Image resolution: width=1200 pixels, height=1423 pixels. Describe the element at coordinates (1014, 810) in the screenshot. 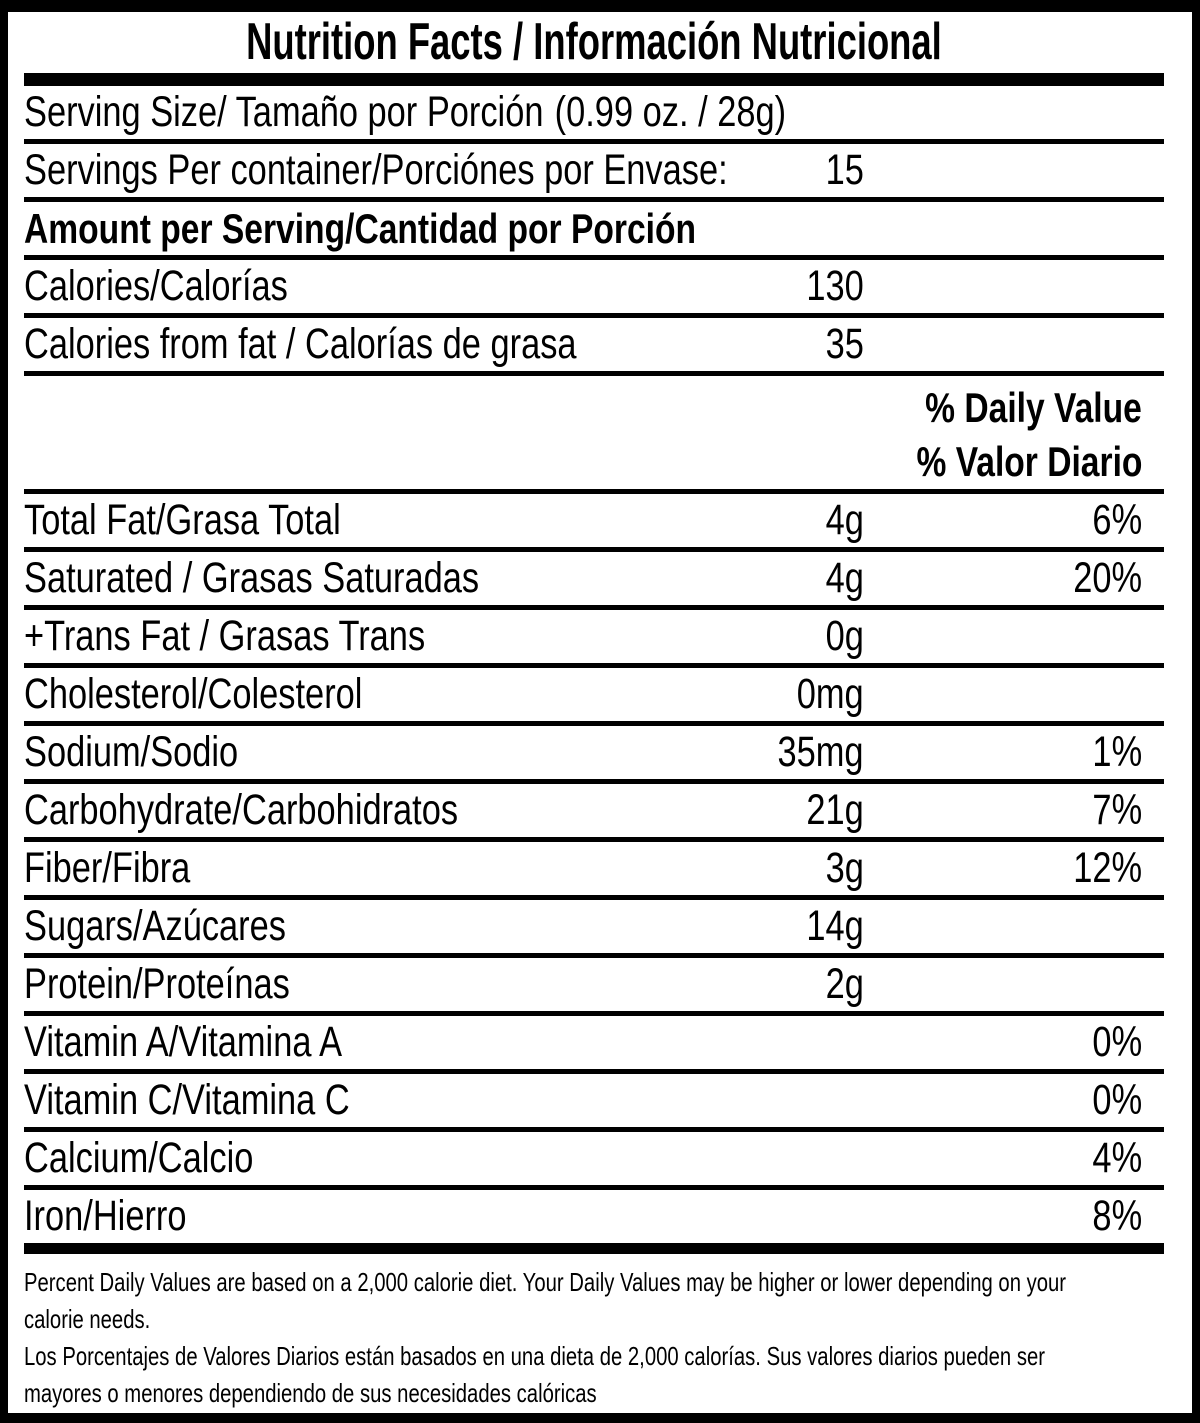

I see `nutrient-dv-cell: 7%` at that location.